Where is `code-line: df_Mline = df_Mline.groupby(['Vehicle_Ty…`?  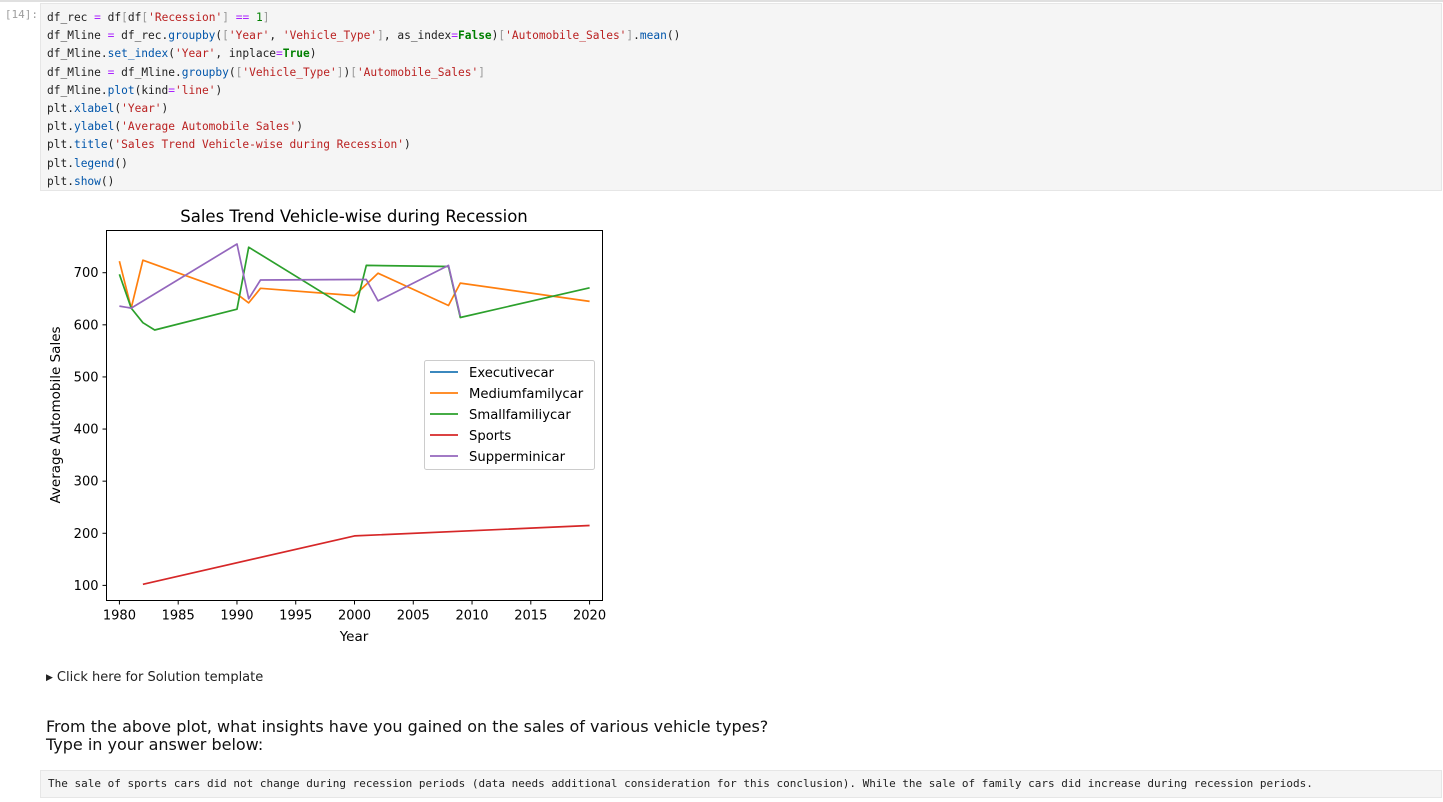
code-line: df_Mline = df_Mline.groupby(['Vehicle_Ty… is located at coordinates (266, 72).